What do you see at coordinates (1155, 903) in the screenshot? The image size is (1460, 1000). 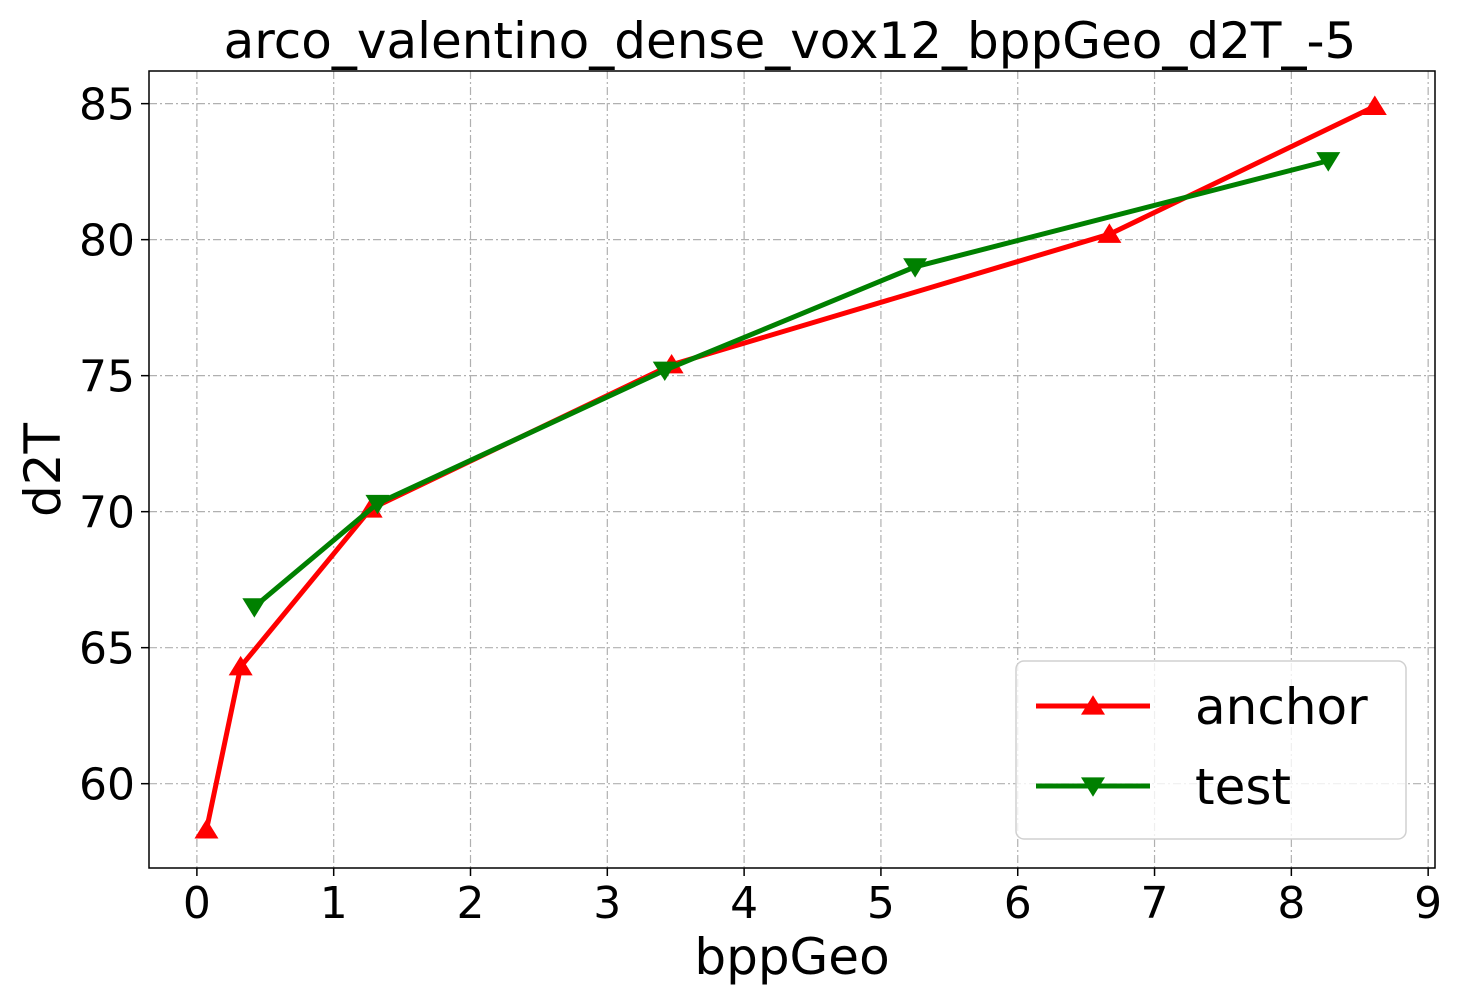 I see `x-tick-label: 7` at bounding box center [1155, 903].